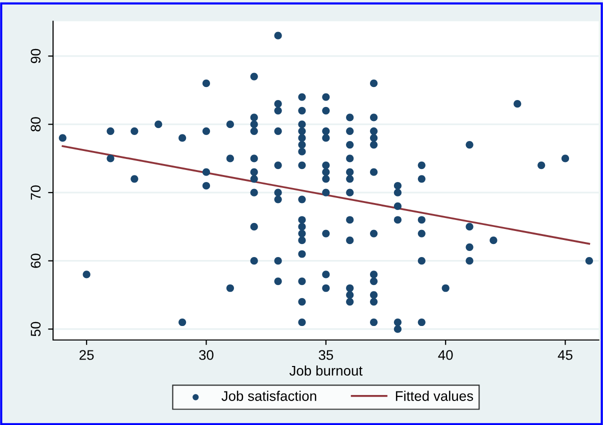 This screenshot has height=425, width=603. What do you see at coordinates (35, 56) in the screenshot?
I see `y-tick-label: 90` at bounding box center [35, 56].